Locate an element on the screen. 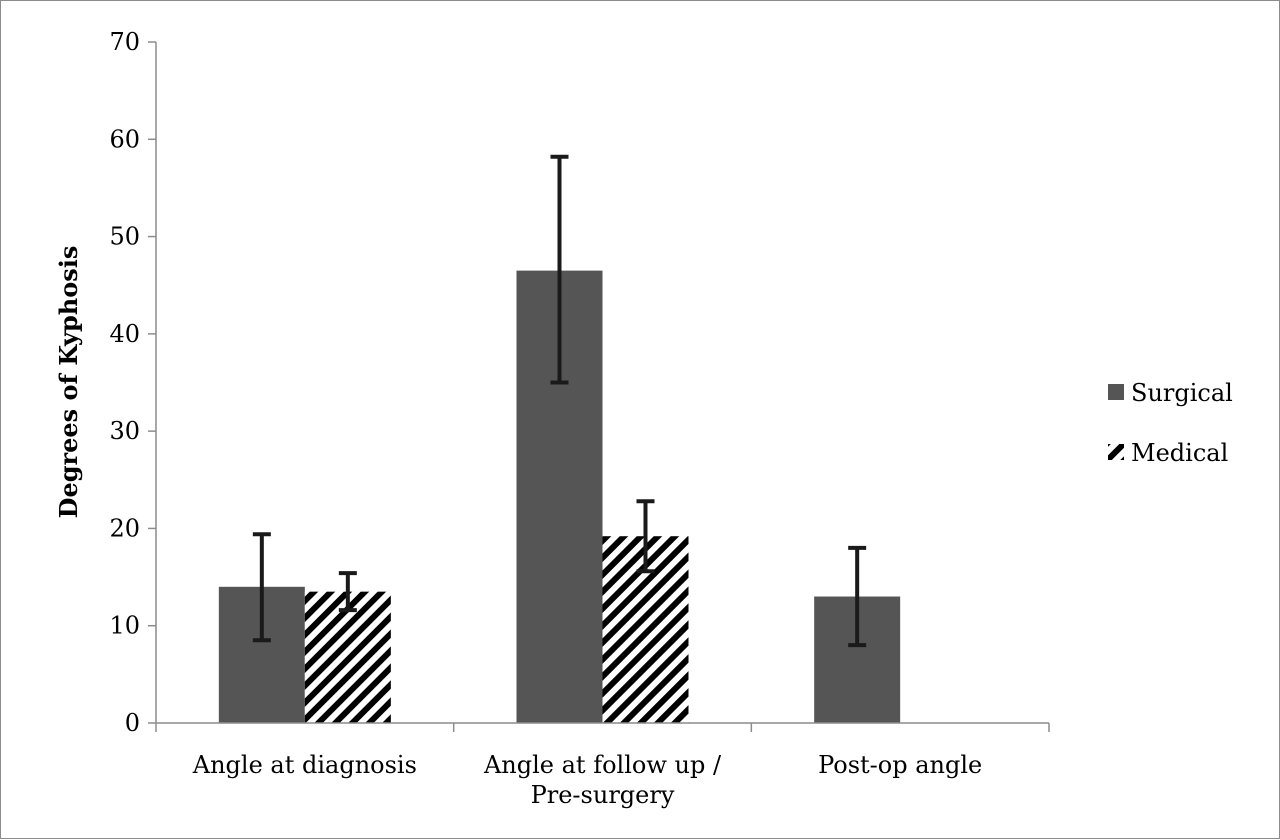  y-tick-label-50: 50 is located at coordinates (124, 237).